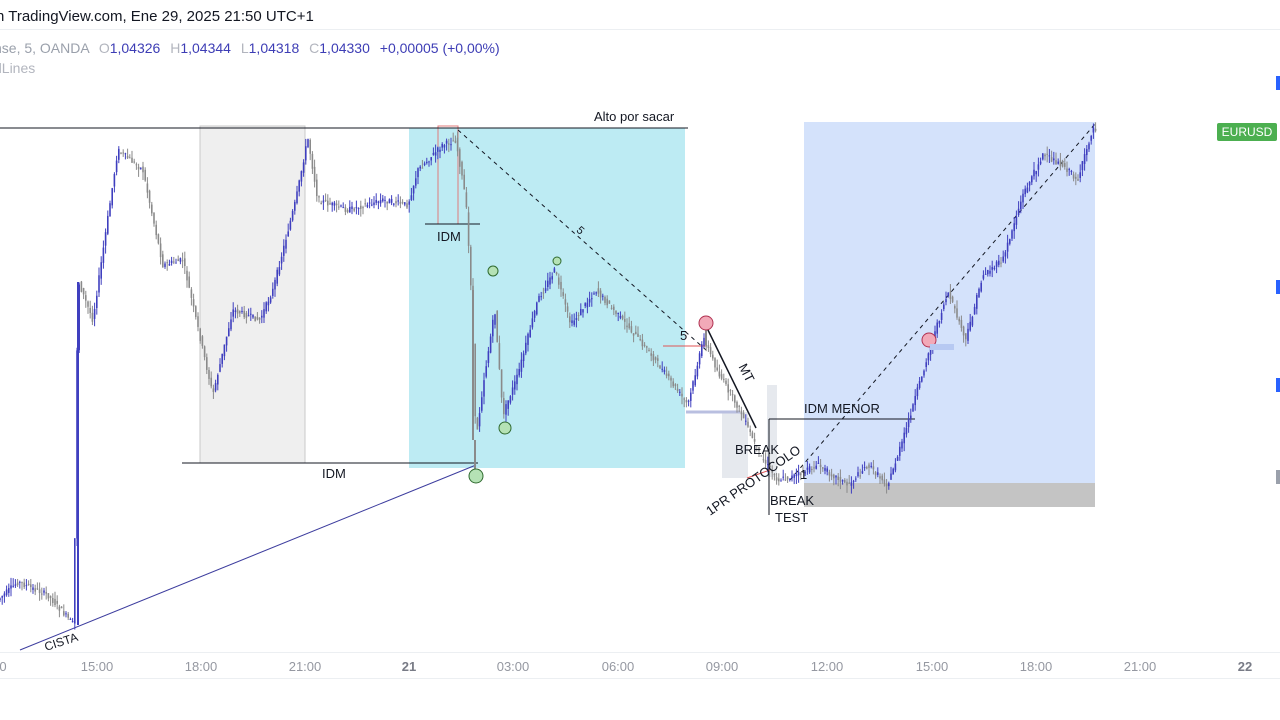 The height and width of the screenshot is (720, 1280). What do you see at coordinates (731, 377) in the screenshot?
I see `mt-line` at bounding box center [731, 377].